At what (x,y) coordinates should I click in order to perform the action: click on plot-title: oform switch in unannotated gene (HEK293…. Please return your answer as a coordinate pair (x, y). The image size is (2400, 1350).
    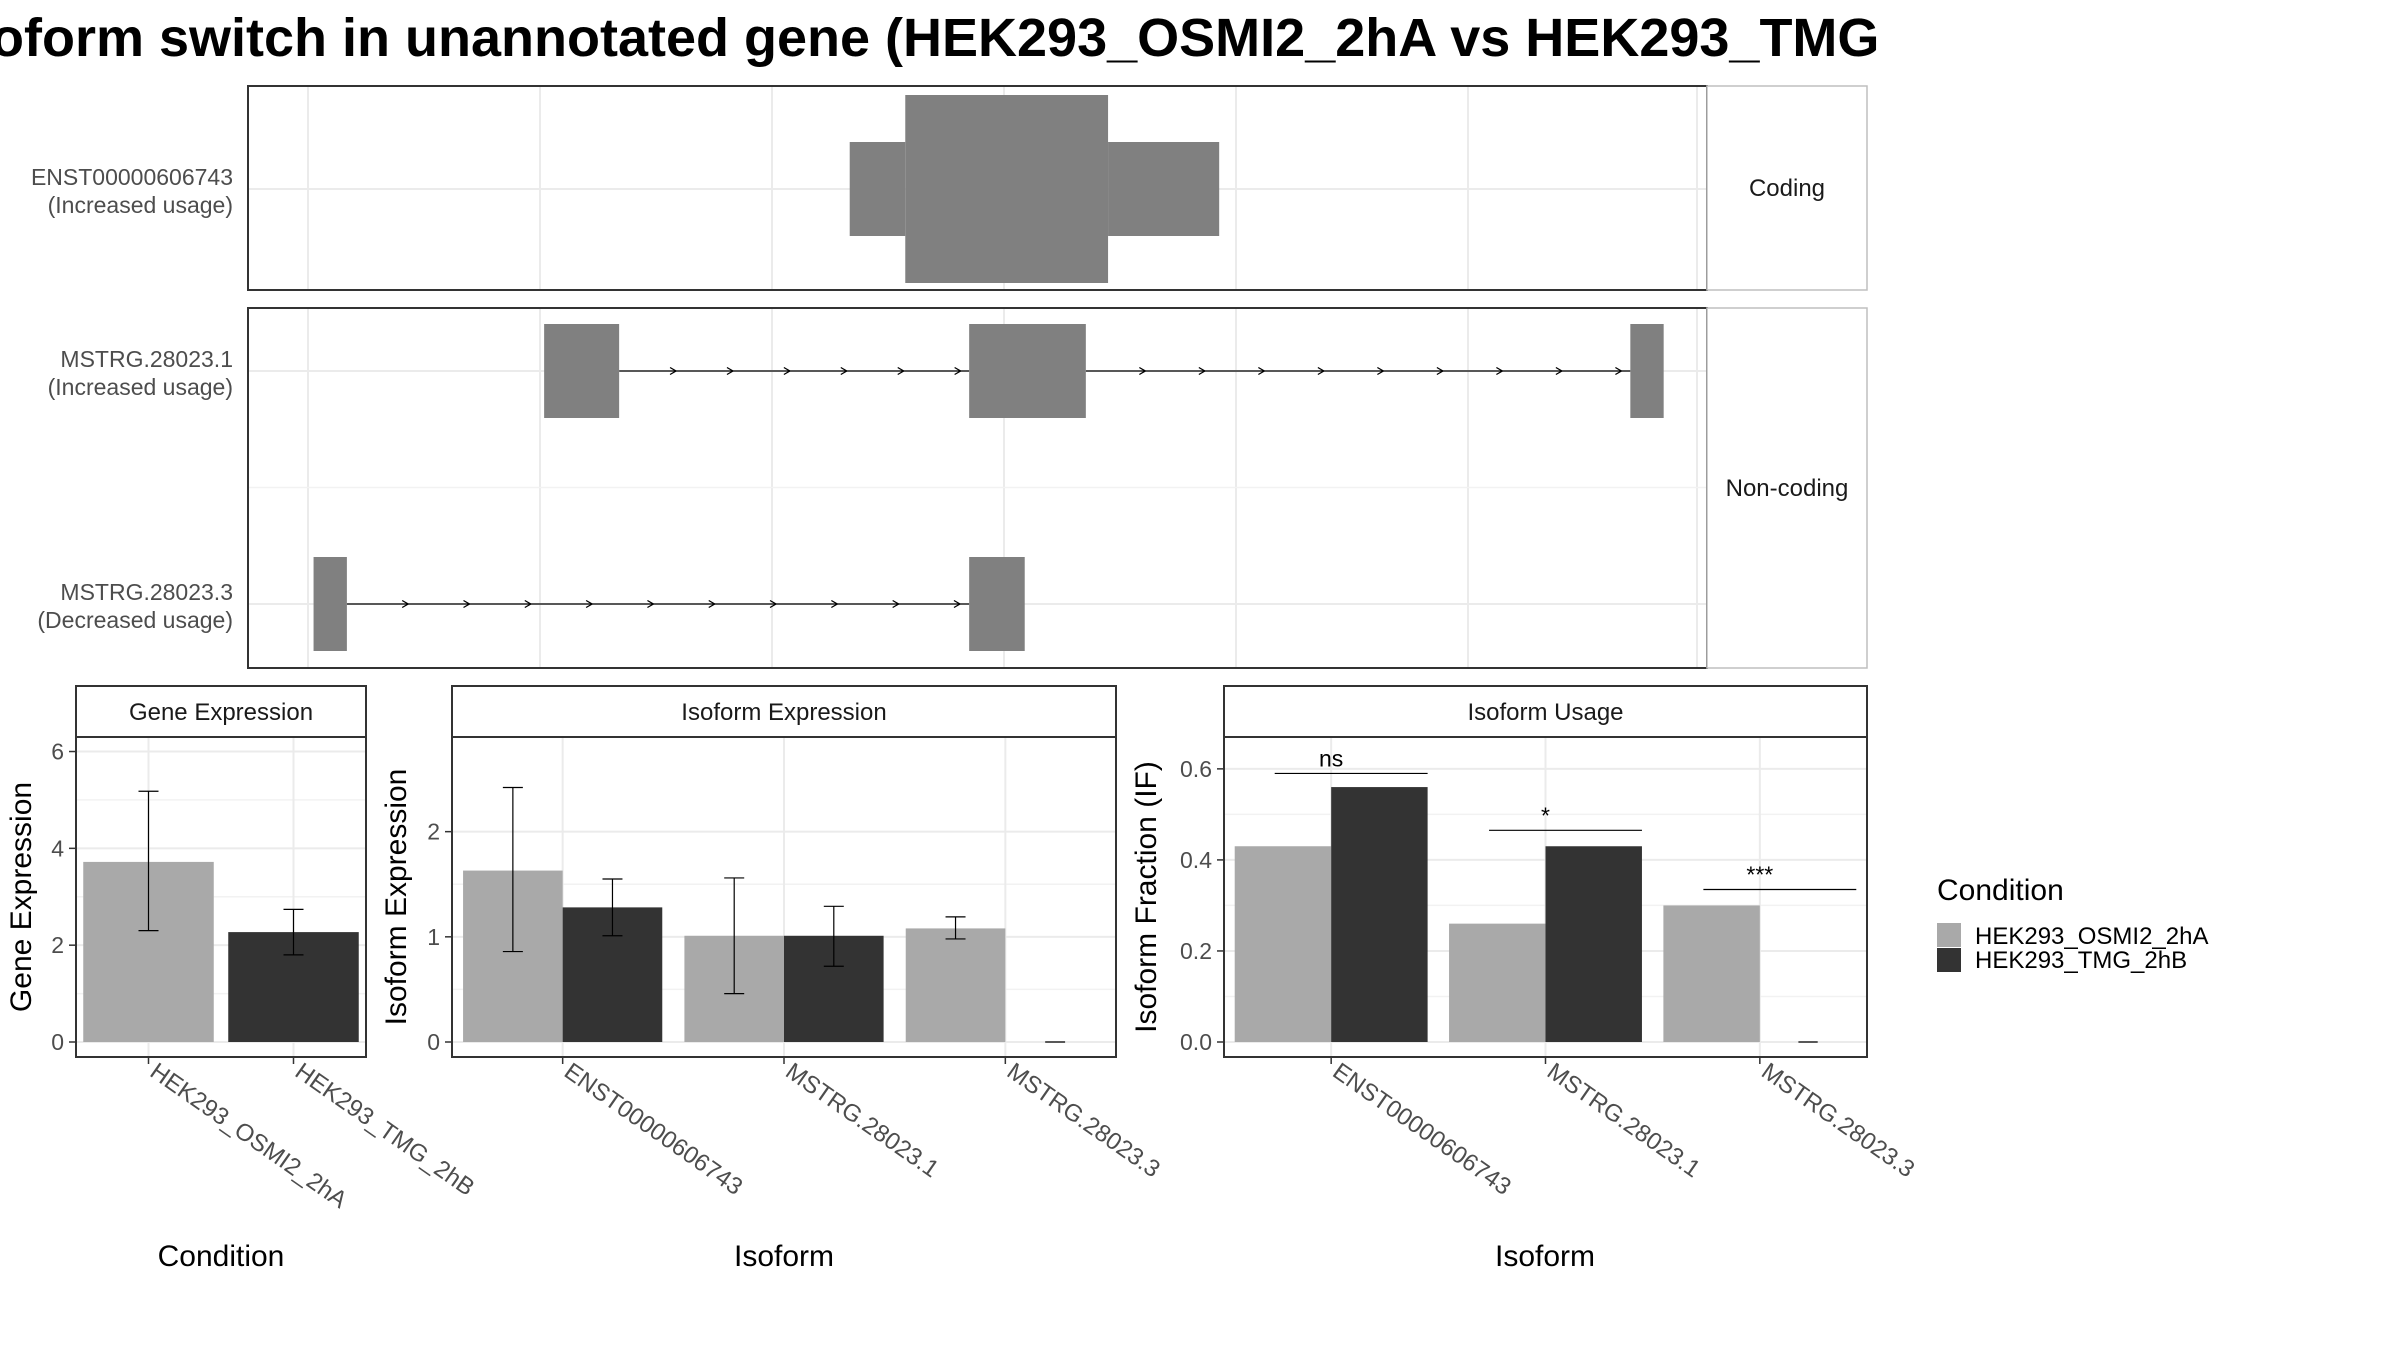
    Looking at the image, I should click on (939, 38).